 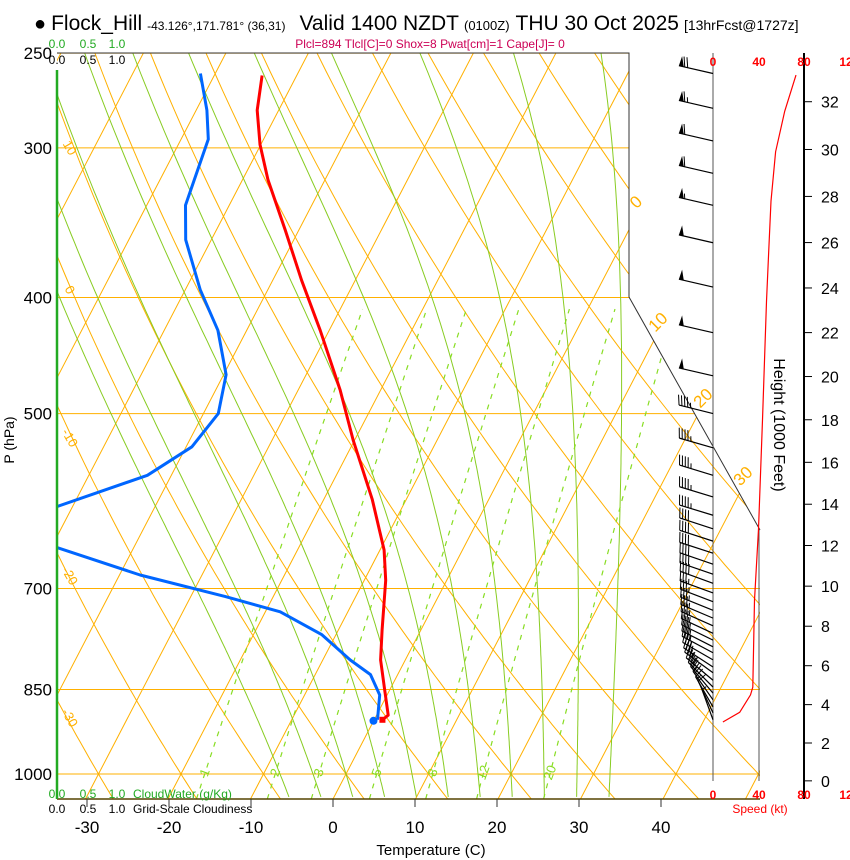 I want to click on speed-tick-label-bottom: 12, so click(x=844, y=795).